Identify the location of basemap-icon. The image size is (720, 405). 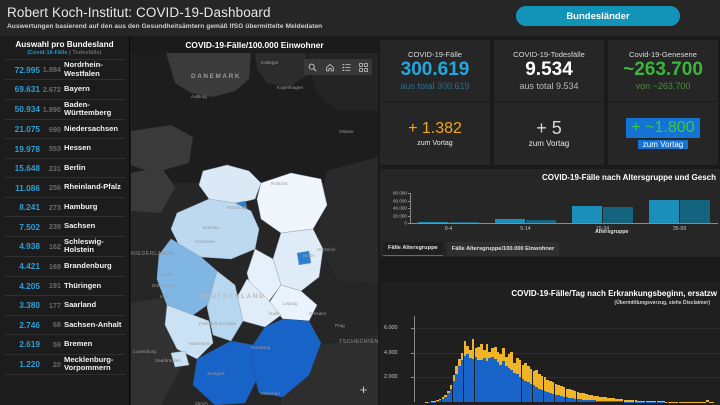
(363, 67).